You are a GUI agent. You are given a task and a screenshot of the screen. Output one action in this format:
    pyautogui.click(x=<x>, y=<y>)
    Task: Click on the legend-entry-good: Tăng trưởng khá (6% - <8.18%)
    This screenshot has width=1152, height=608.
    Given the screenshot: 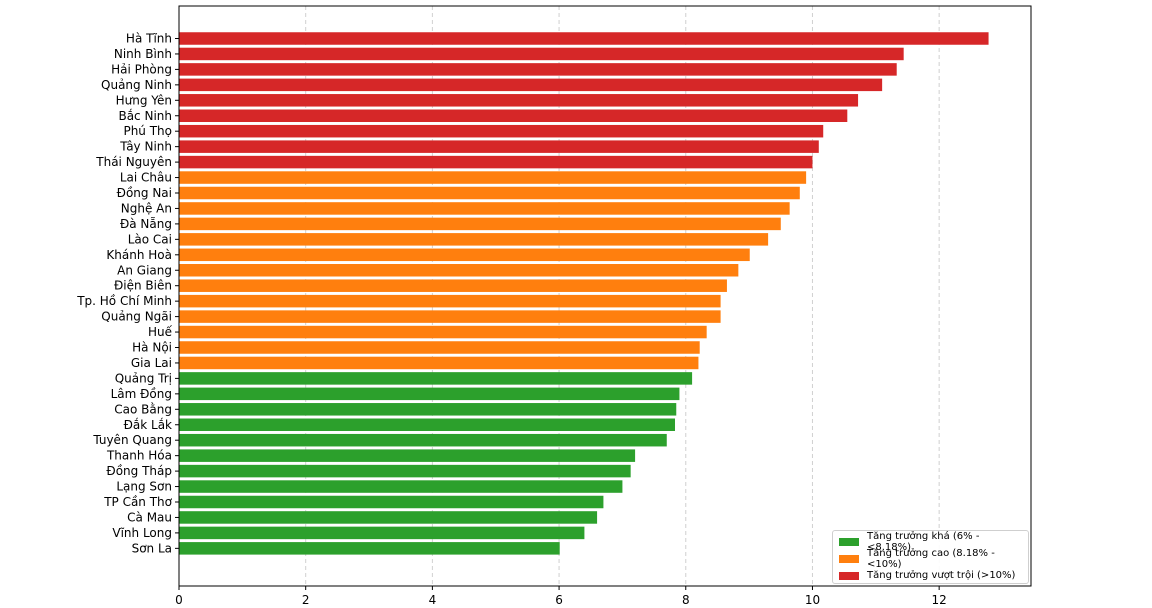 What is the action you would take?
    pyautogui.click(x=930, y=542)
    